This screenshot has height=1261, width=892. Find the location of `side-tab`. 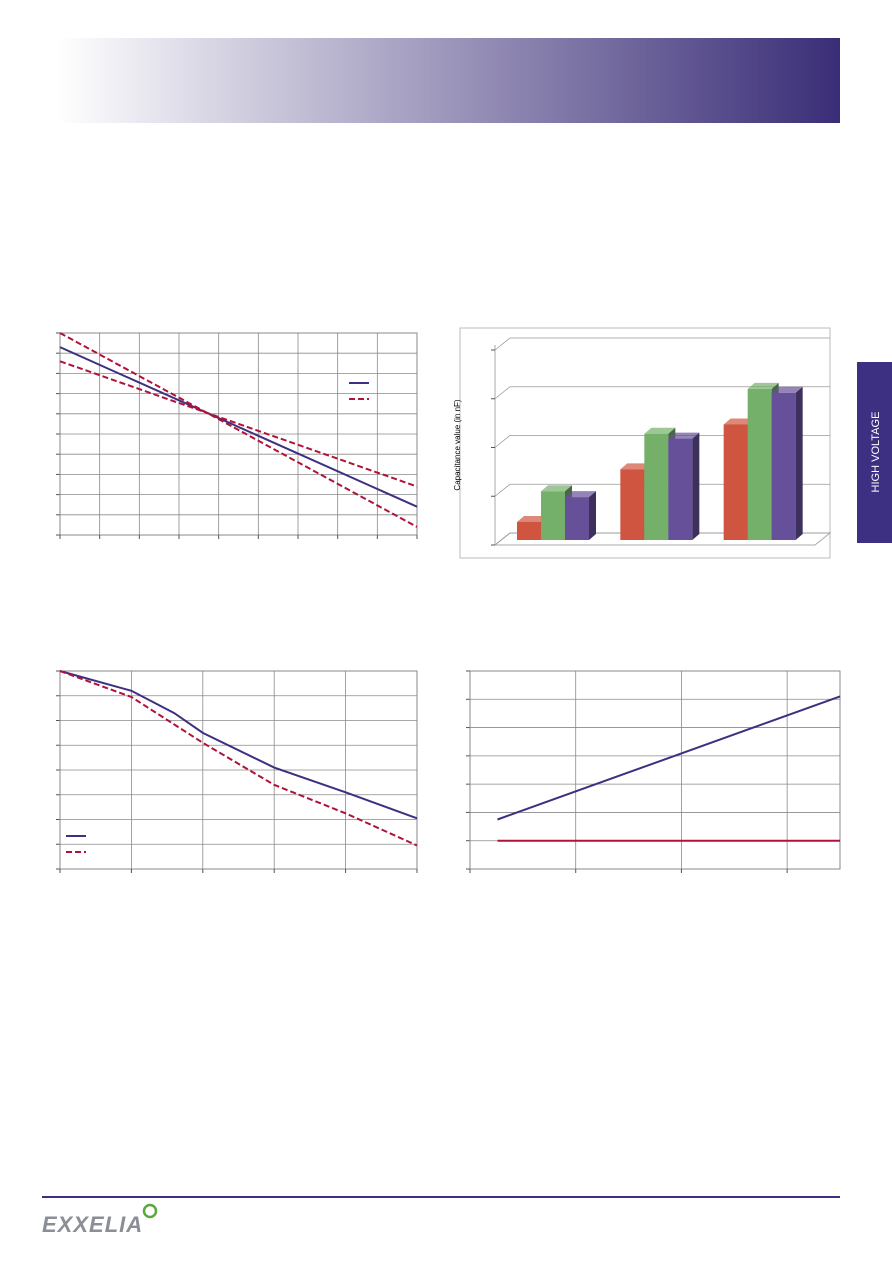

side-tab is located at coordinates (874, 452).